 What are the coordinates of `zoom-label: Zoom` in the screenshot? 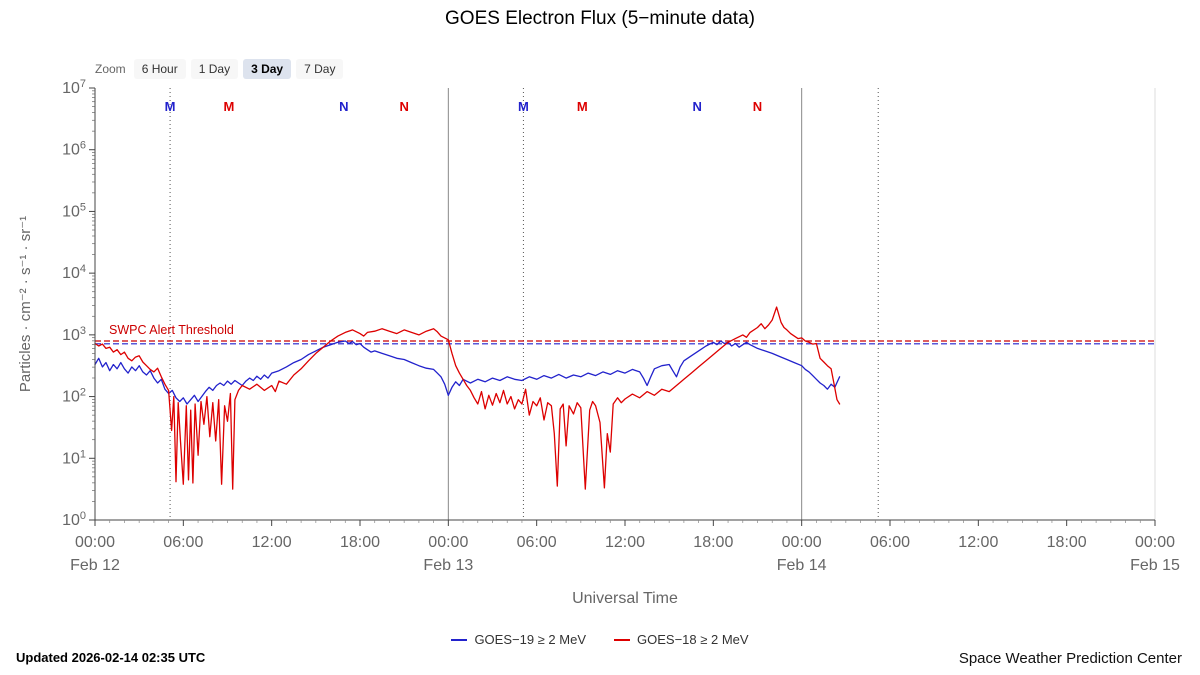 It's located at (110, 69).